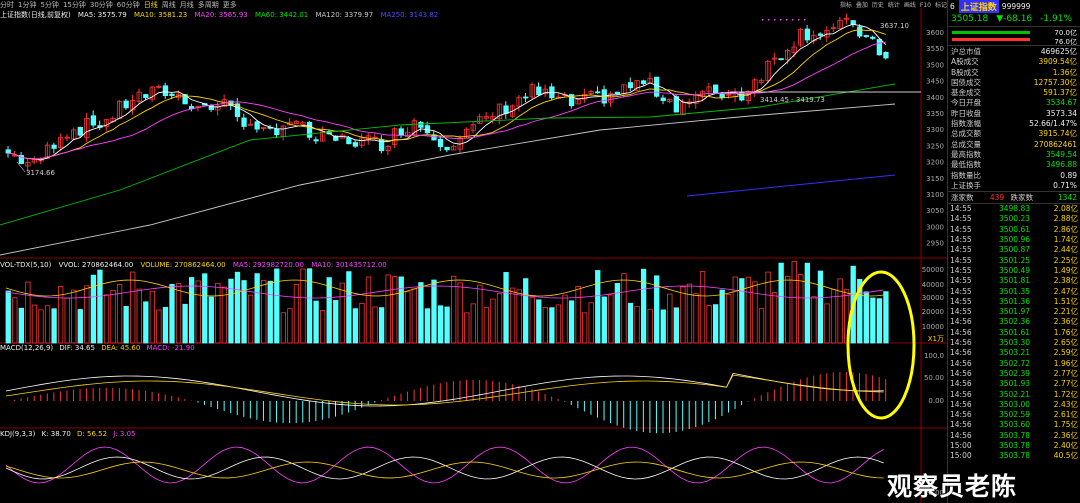  I want to click on tick-row: 14:56 3503.21 2.59亿, so click(1014, 353).